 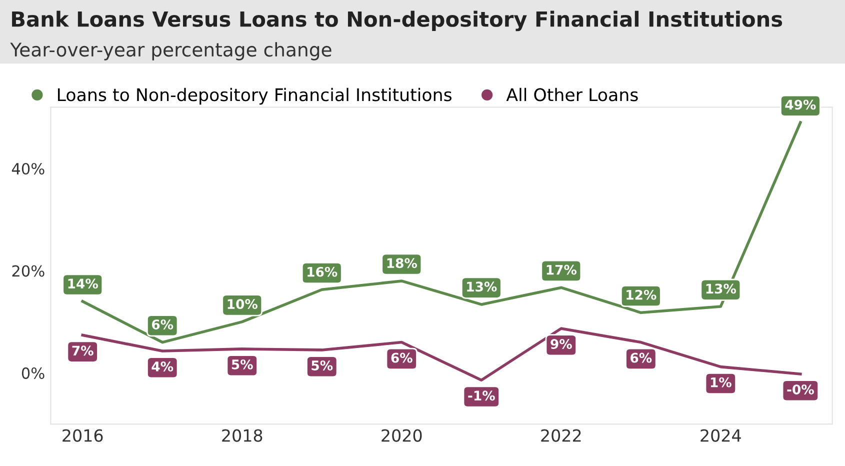 What do you see at coordinates (800, 389) in the screenshot?
I see `data-label: -0%` at bounding box center [800, 389].